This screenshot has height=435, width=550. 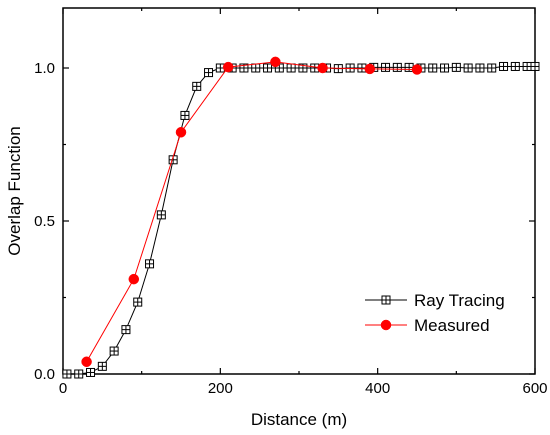 I want to click on x-axis-title: Distance (m), so click(x=299, y=419).